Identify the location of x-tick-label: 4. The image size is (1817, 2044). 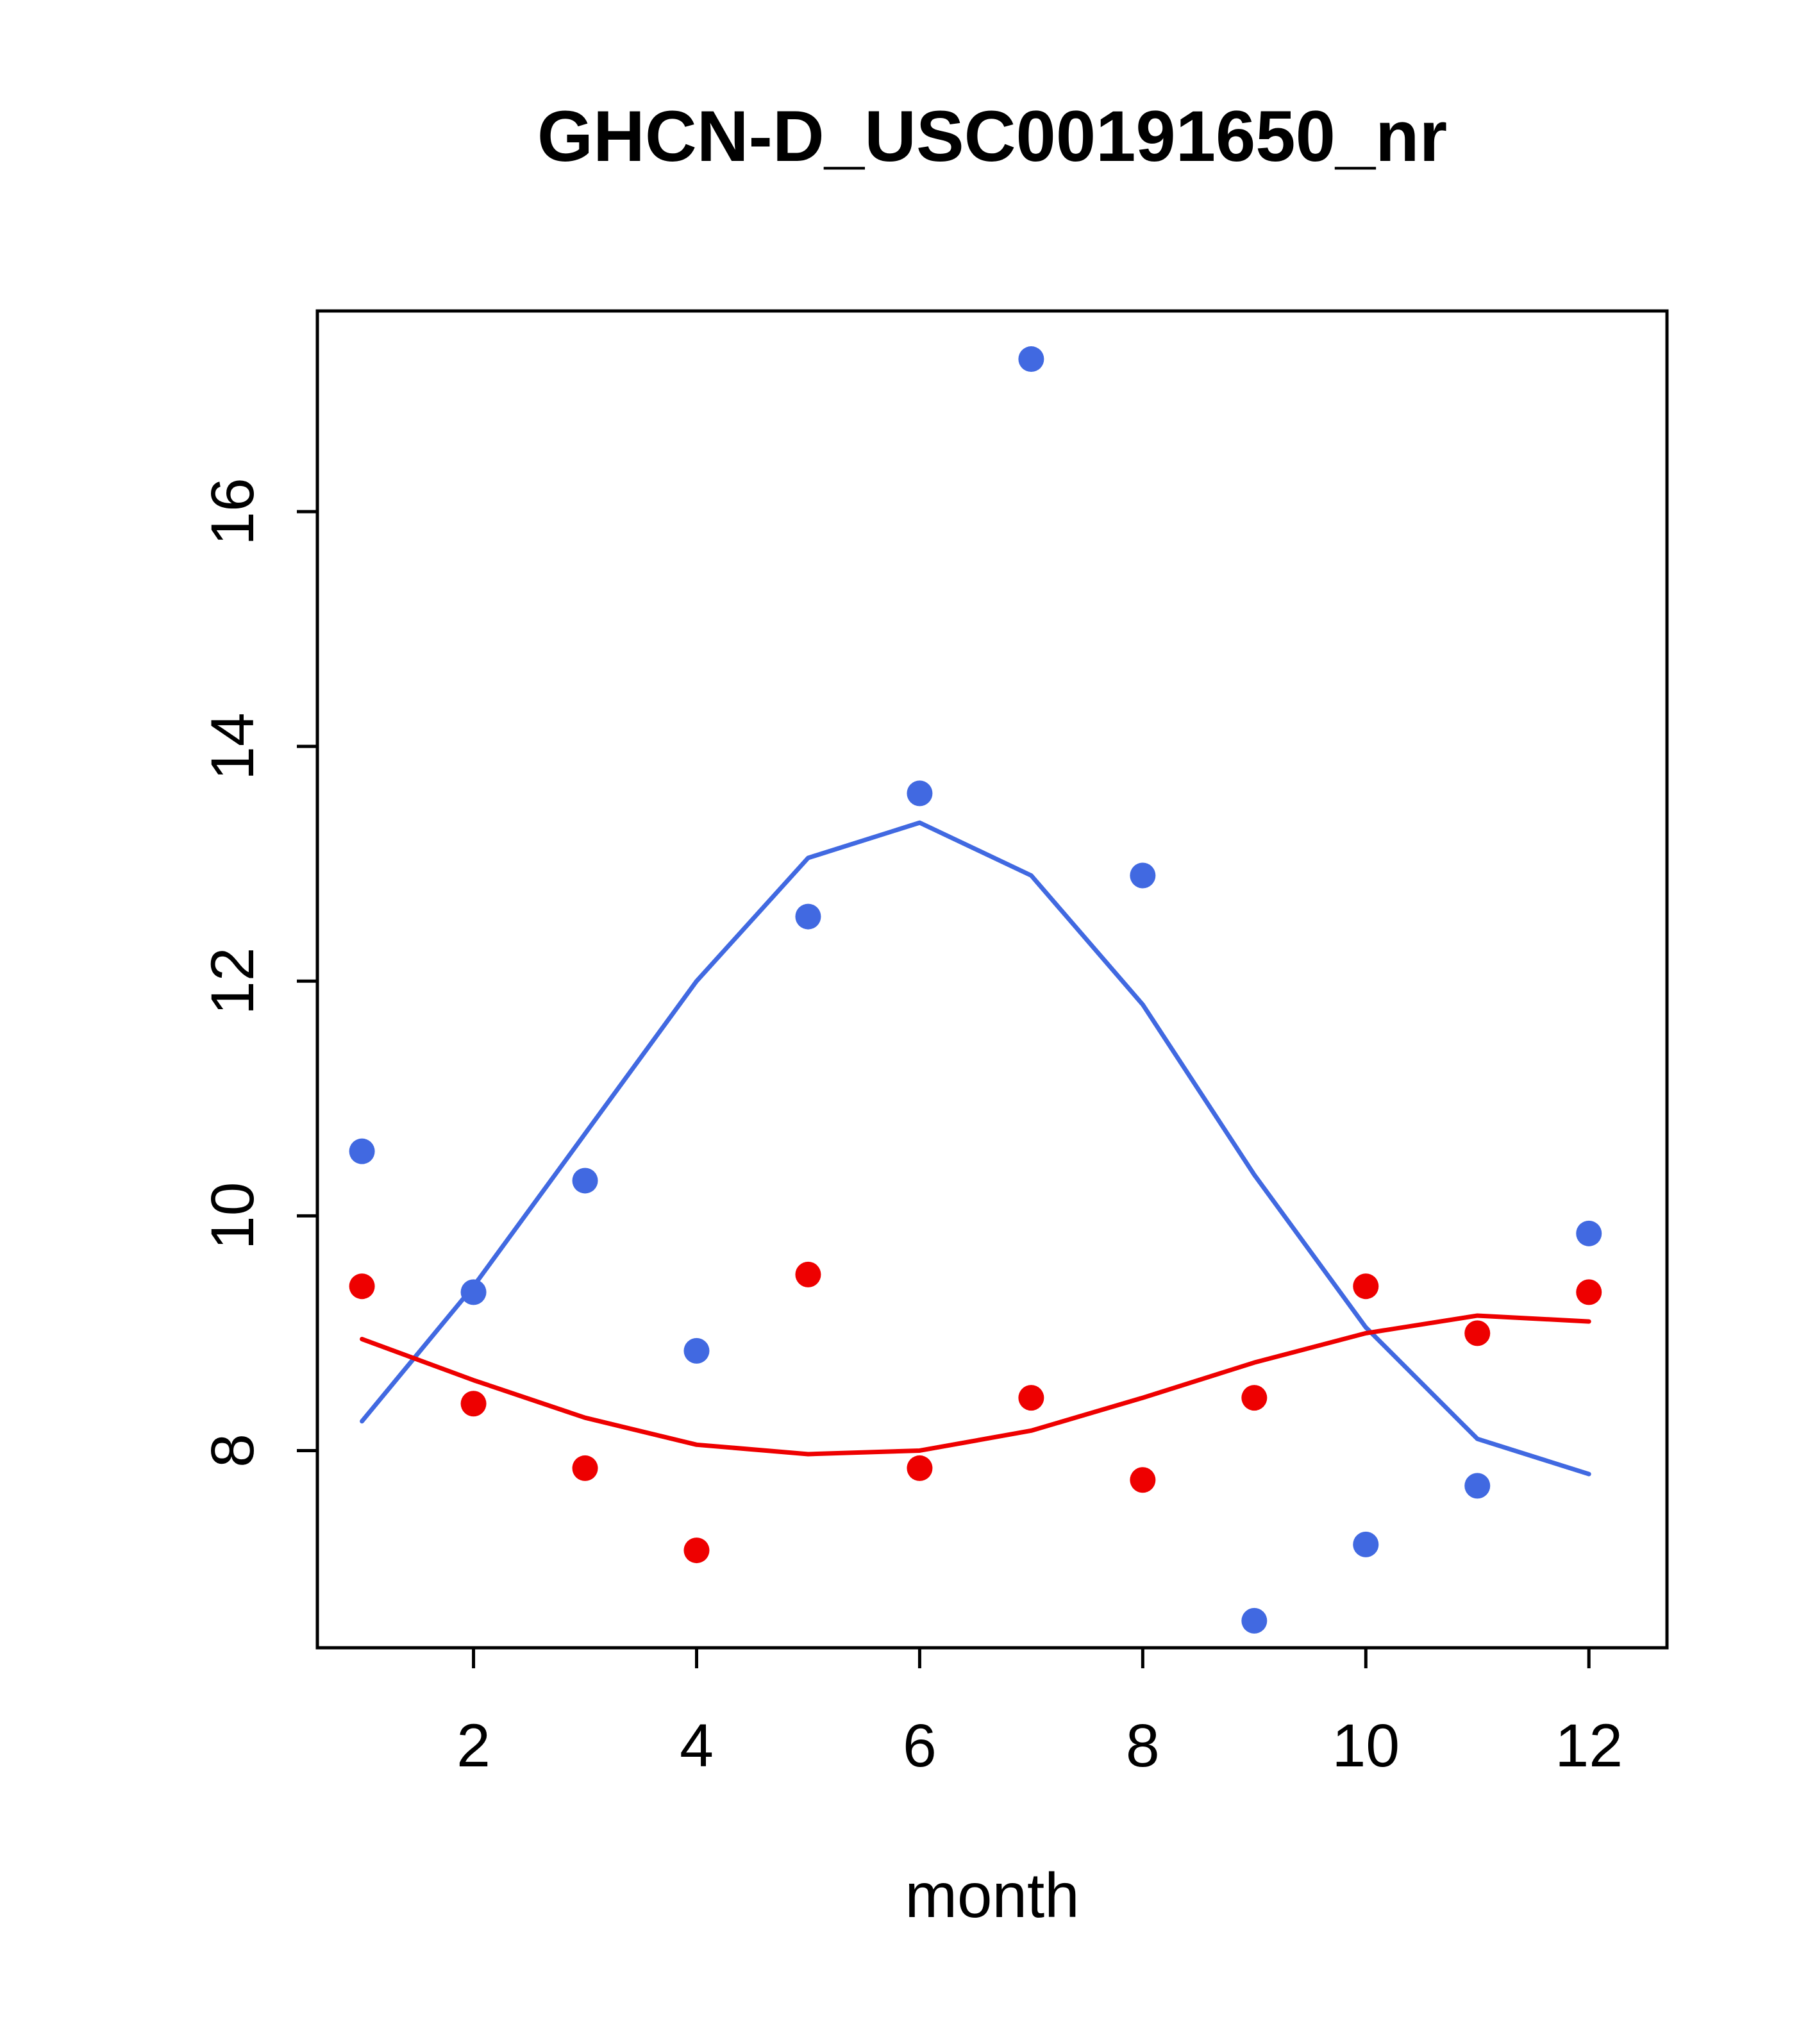
(697, 1746).